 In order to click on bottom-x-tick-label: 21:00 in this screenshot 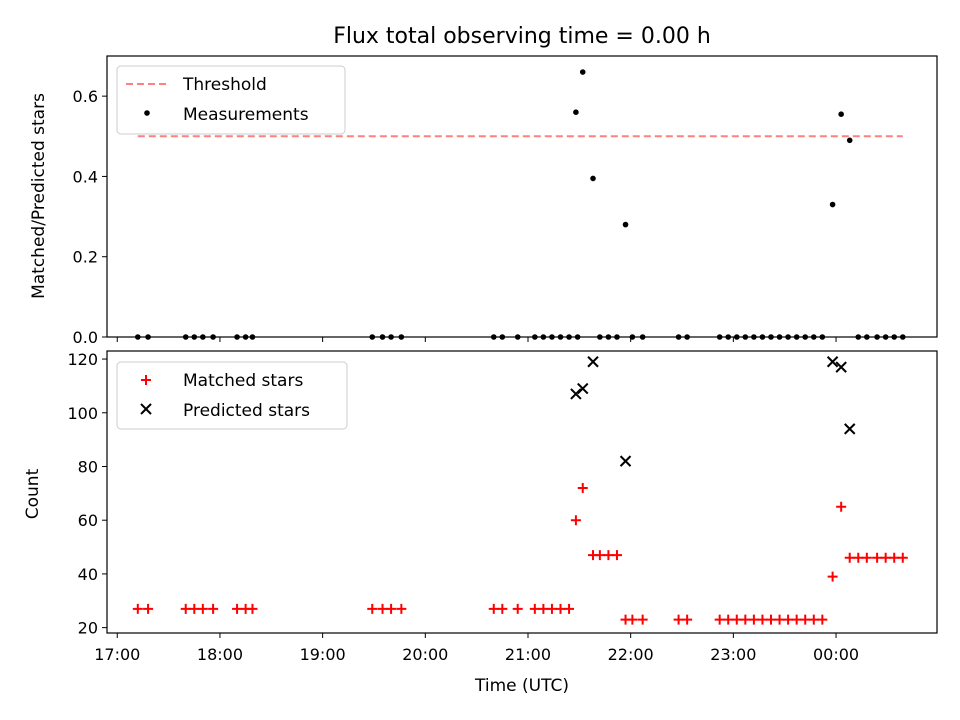, I will do `click(528, 654)`.